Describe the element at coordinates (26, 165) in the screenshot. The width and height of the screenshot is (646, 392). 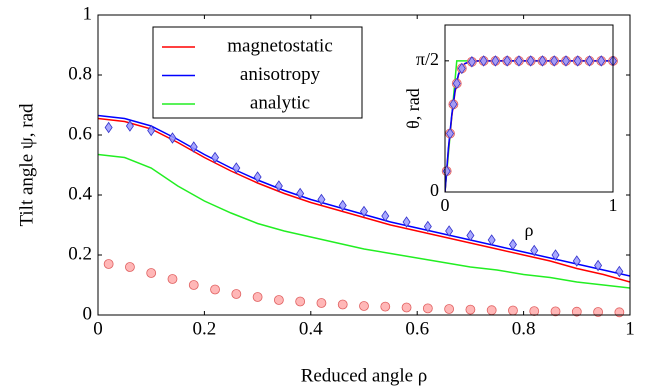
I see `y-axis-label: Tilt angle ψ, rad` at that location.